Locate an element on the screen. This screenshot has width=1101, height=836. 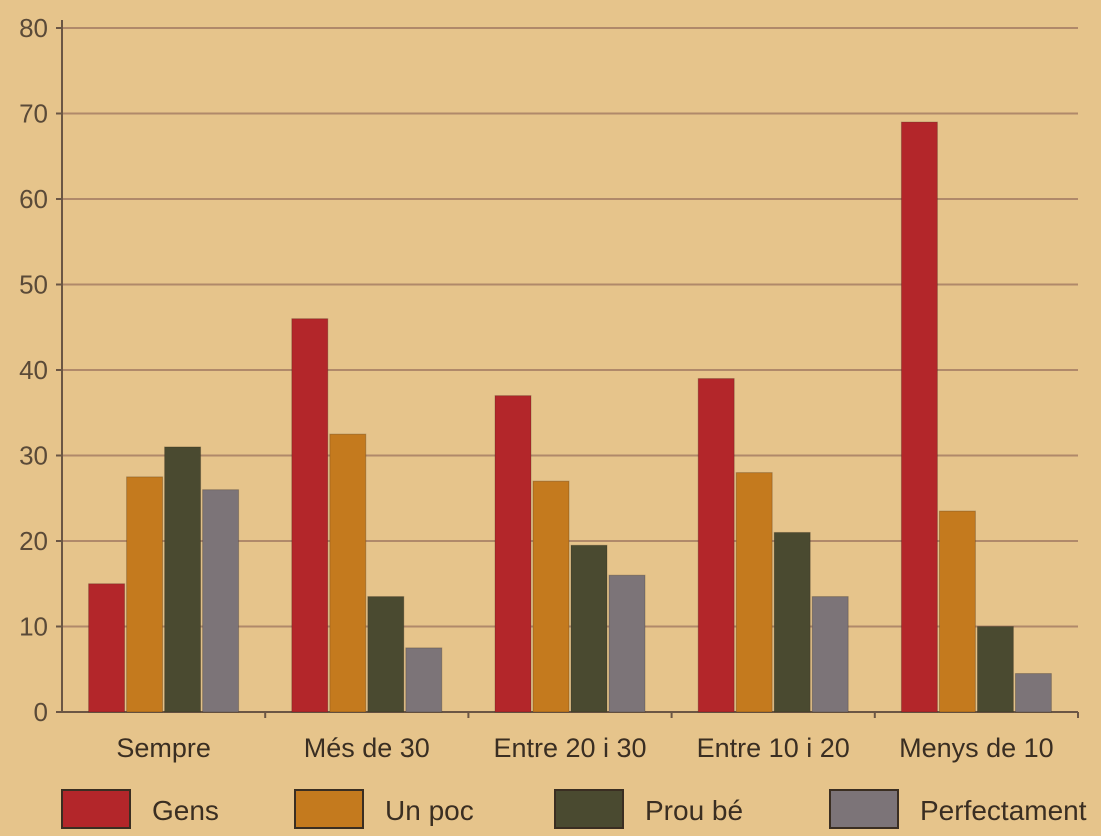
legend: Gens Un poc Prou bé Perfectament is located at coordinates (574, 809).